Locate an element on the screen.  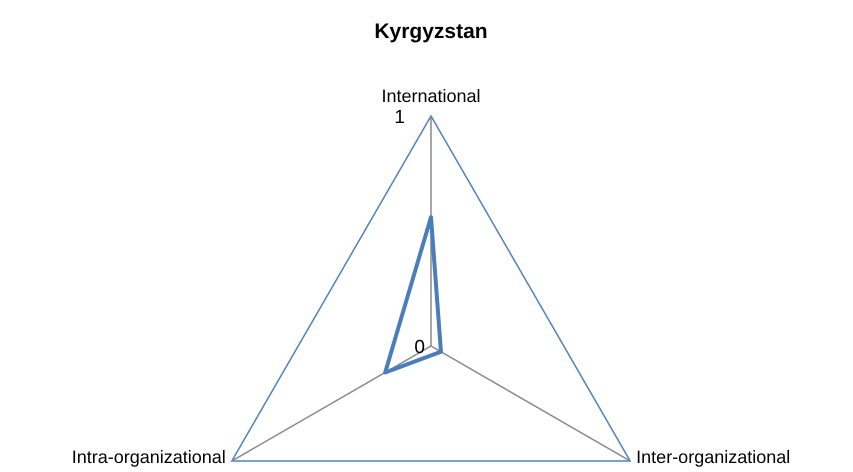
chart-title: Kyrgyzstan is located at coordinates (431, 31).